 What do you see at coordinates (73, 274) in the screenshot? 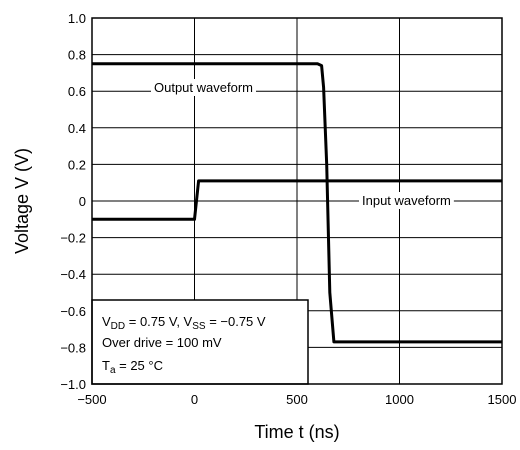
I see `y-tick-label: −0.4` at bounding box center [73, 274].